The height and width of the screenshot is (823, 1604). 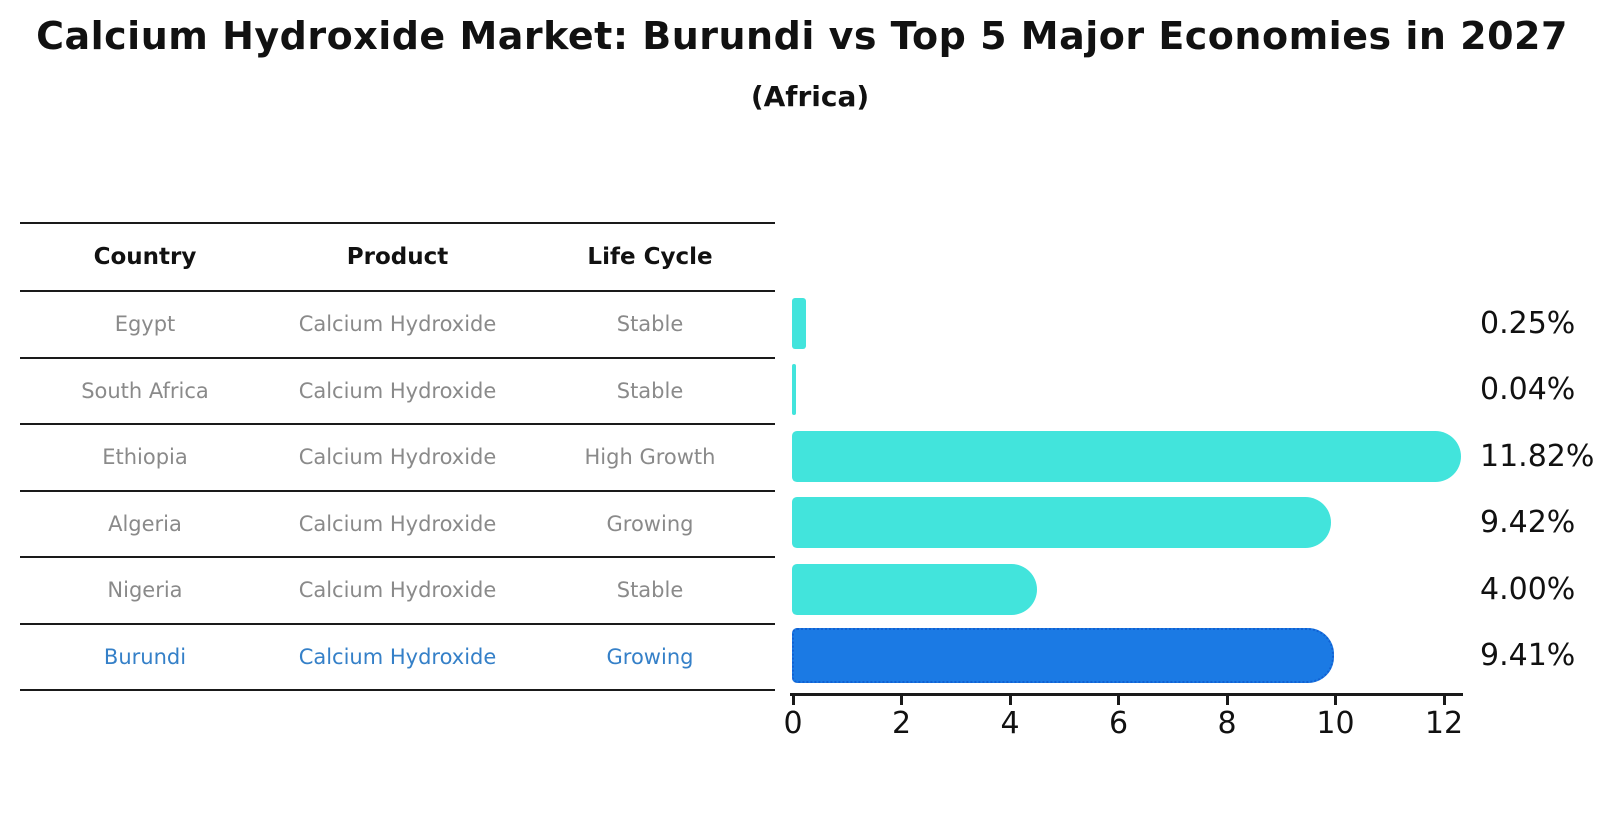 I want to click on table-row-egypt: Egypt Calcium Hydroxide Stable, so click(x=397, y=323).